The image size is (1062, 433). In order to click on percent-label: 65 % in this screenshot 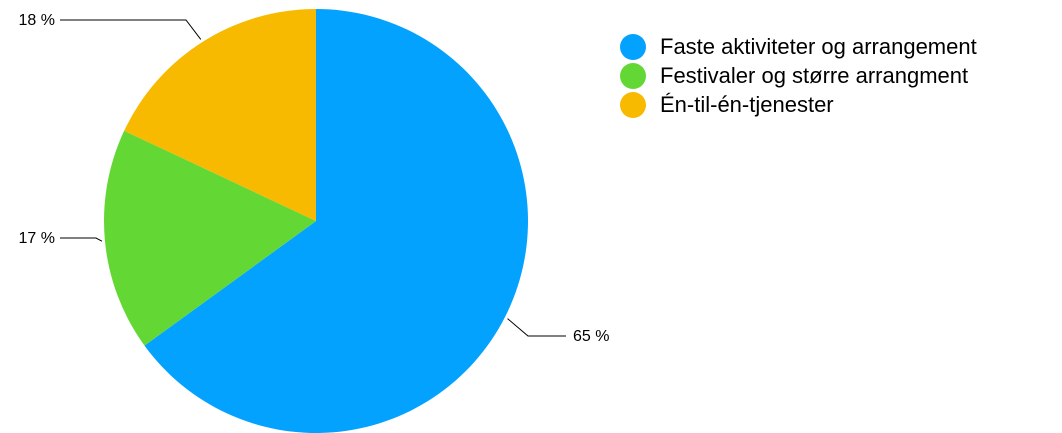, I will do `click(591, 336)`.